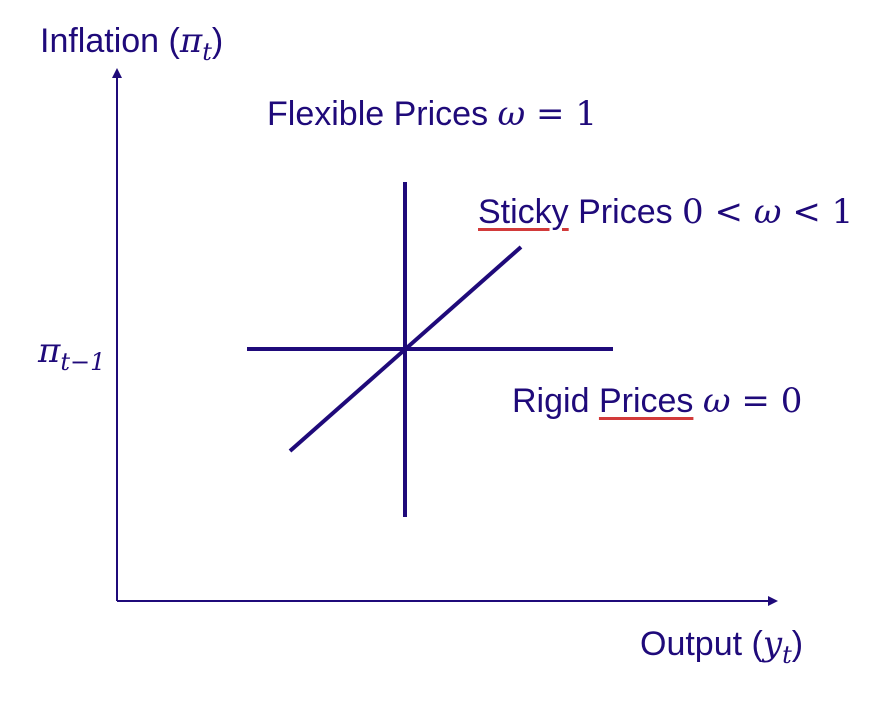  I want to click on x-axis-title-symbol: y, so click(772, 644).